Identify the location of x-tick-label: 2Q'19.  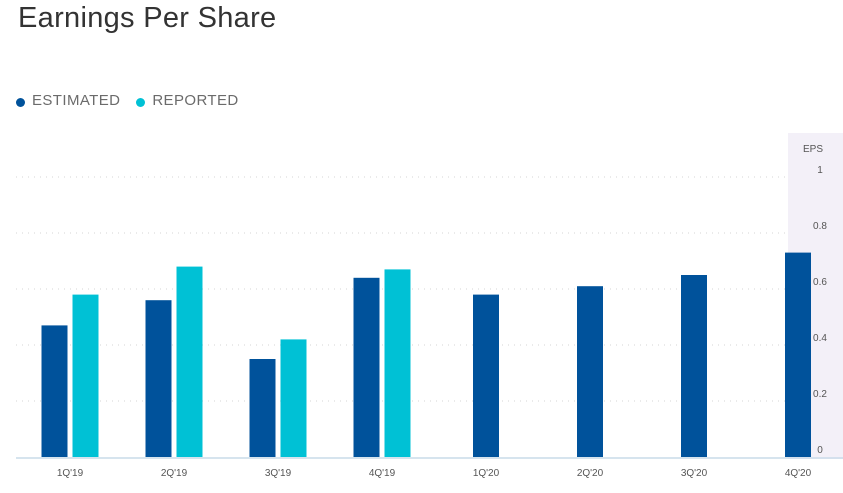
(174, 473).